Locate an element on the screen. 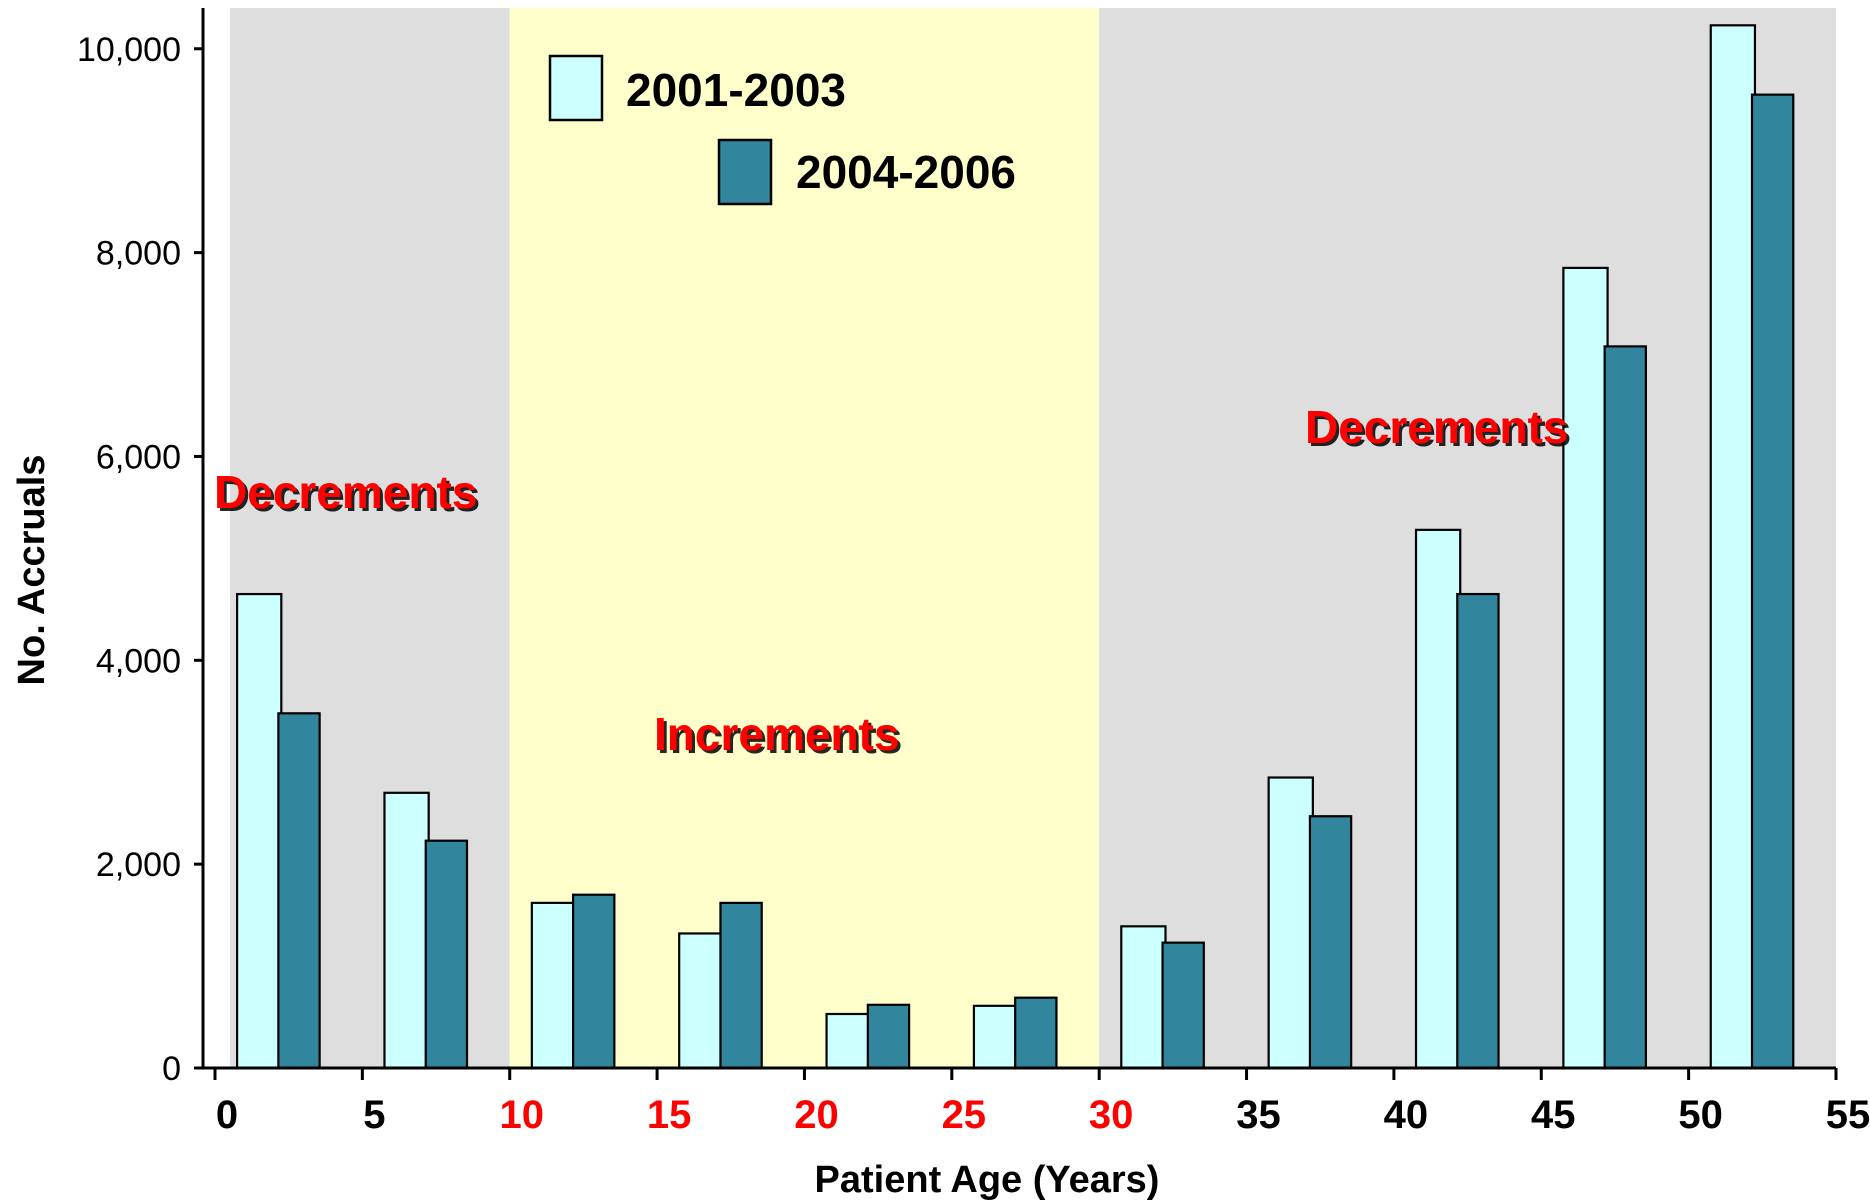  annotation-increments: Increments is located at coordinates (776, 734).